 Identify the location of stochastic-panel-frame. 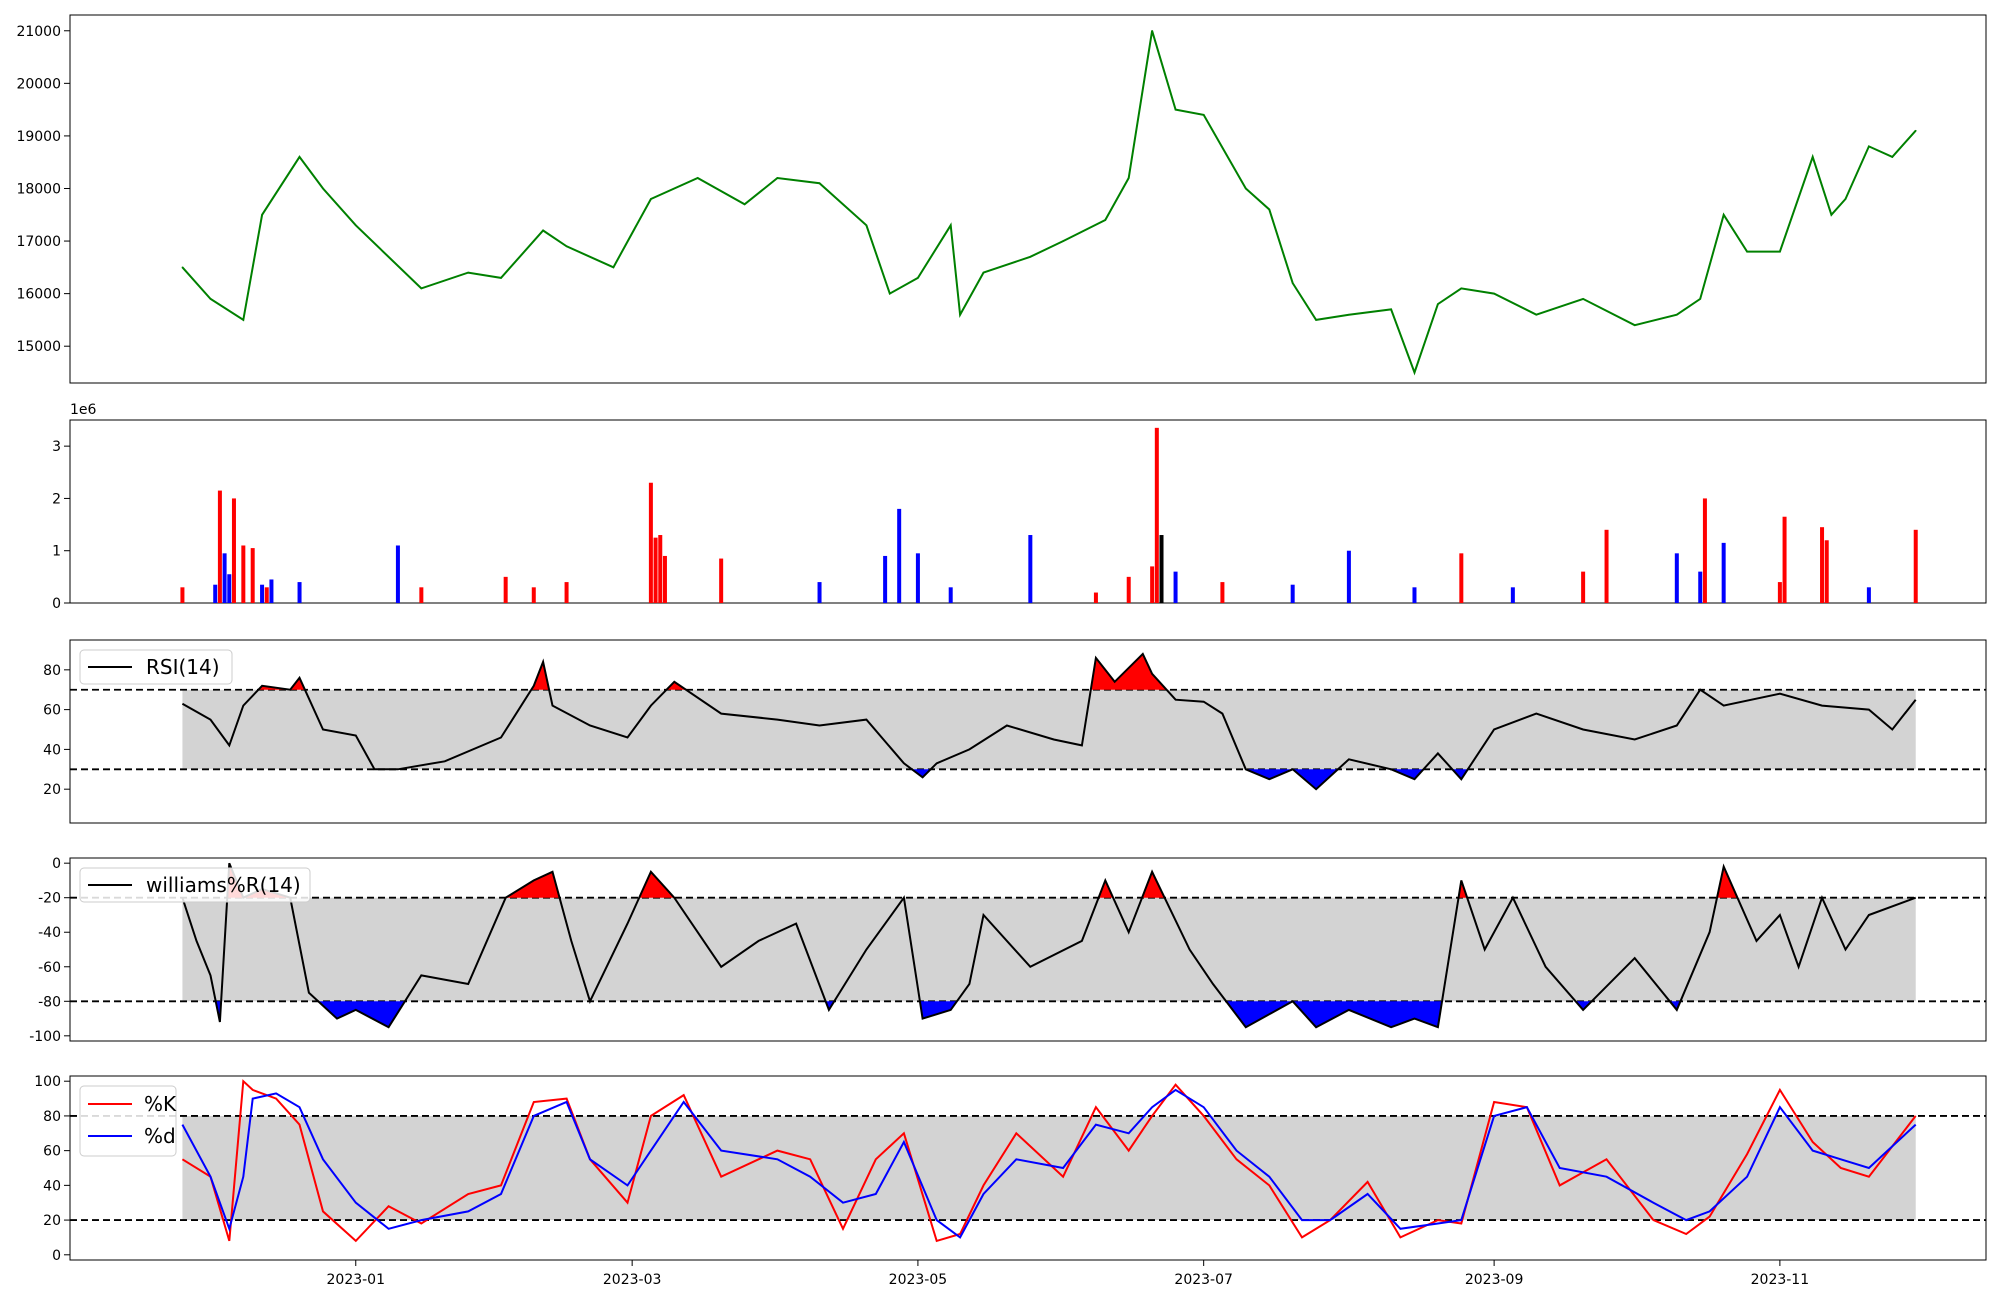
(1028, 1168).